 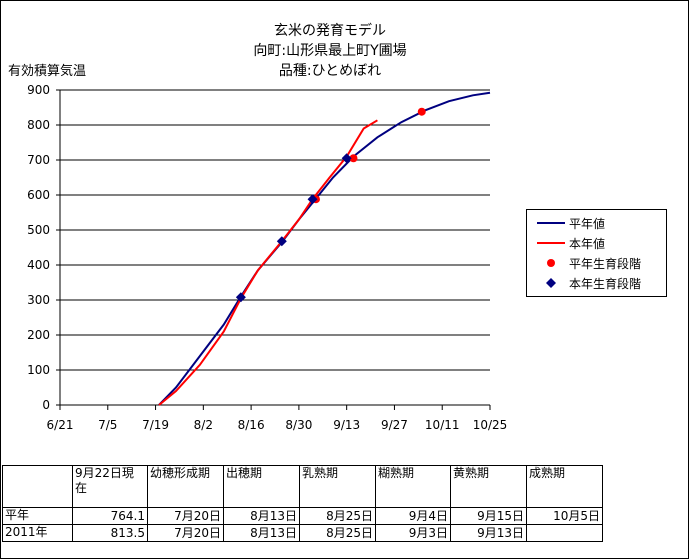 What do you see at coordinates (587, 244) in the screenshot?
I see `legend-label-current: 本年値` at bounding box center [587, 244].